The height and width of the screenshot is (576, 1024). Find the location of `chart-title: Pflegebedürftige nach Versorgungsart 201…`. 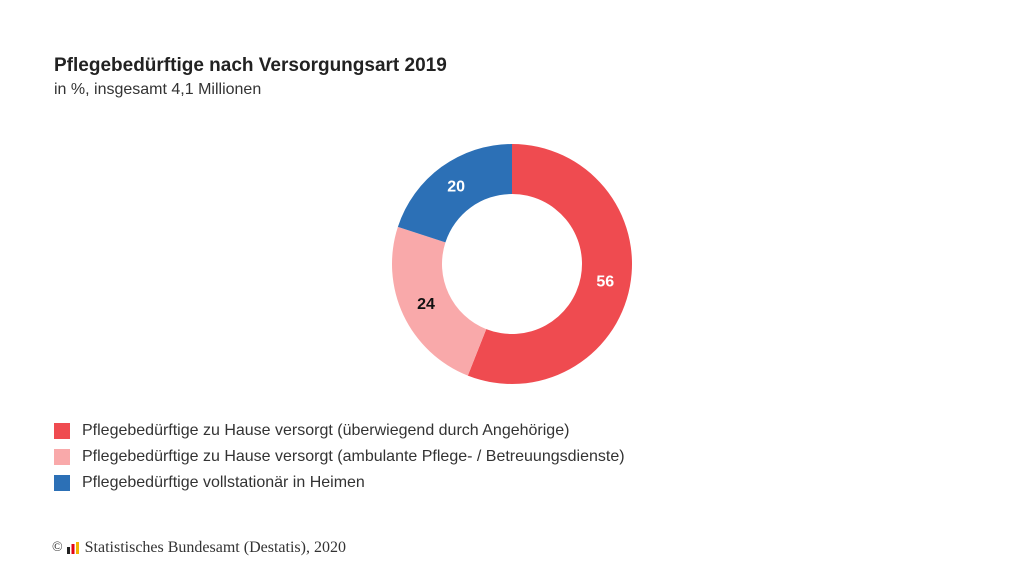

chart-title: Pflegebedürftige nach Versorgungsart 201… is located at coordinates (250, 65).